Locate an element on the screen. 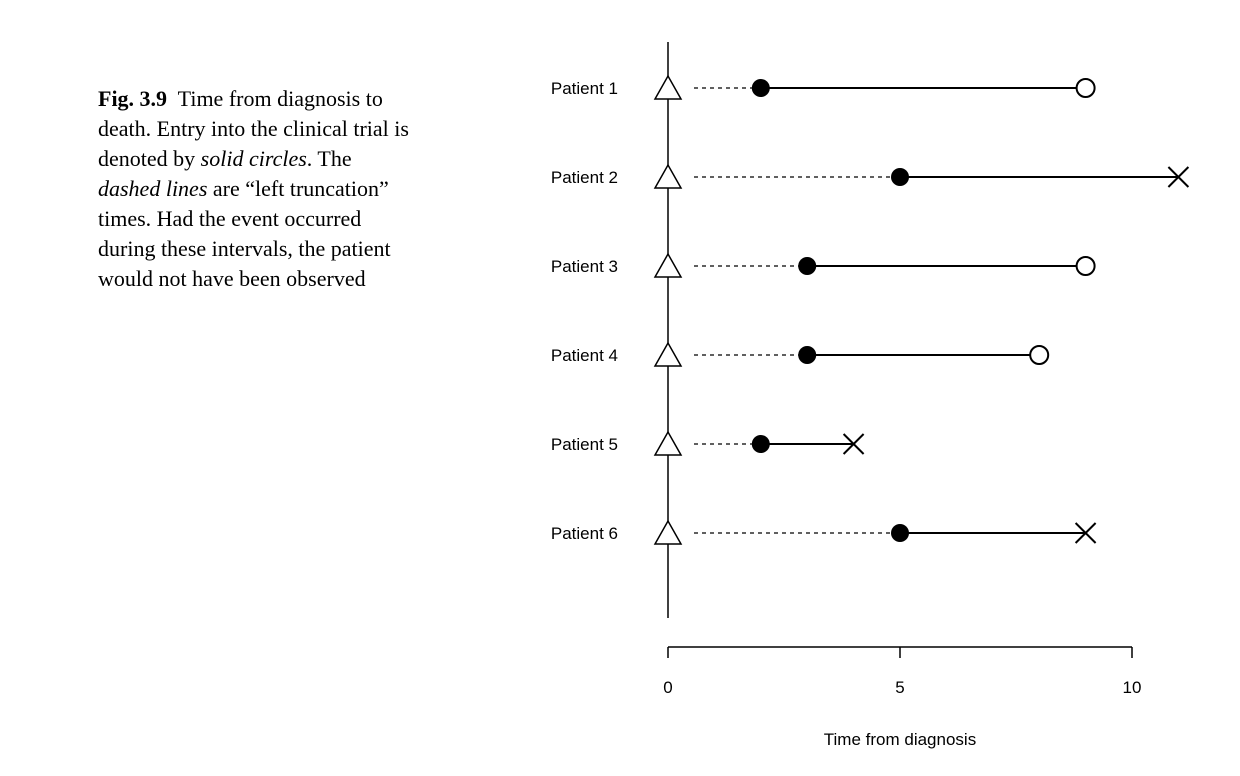 Image resolution: width=1240 pixels, height=776 pixels. patient-row: Patient 4 is located at coordinates (800, 354).